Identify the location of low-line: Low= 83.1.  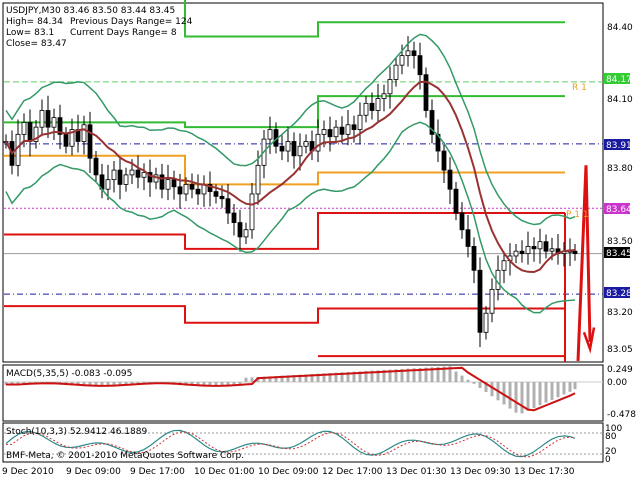
(30, 33).